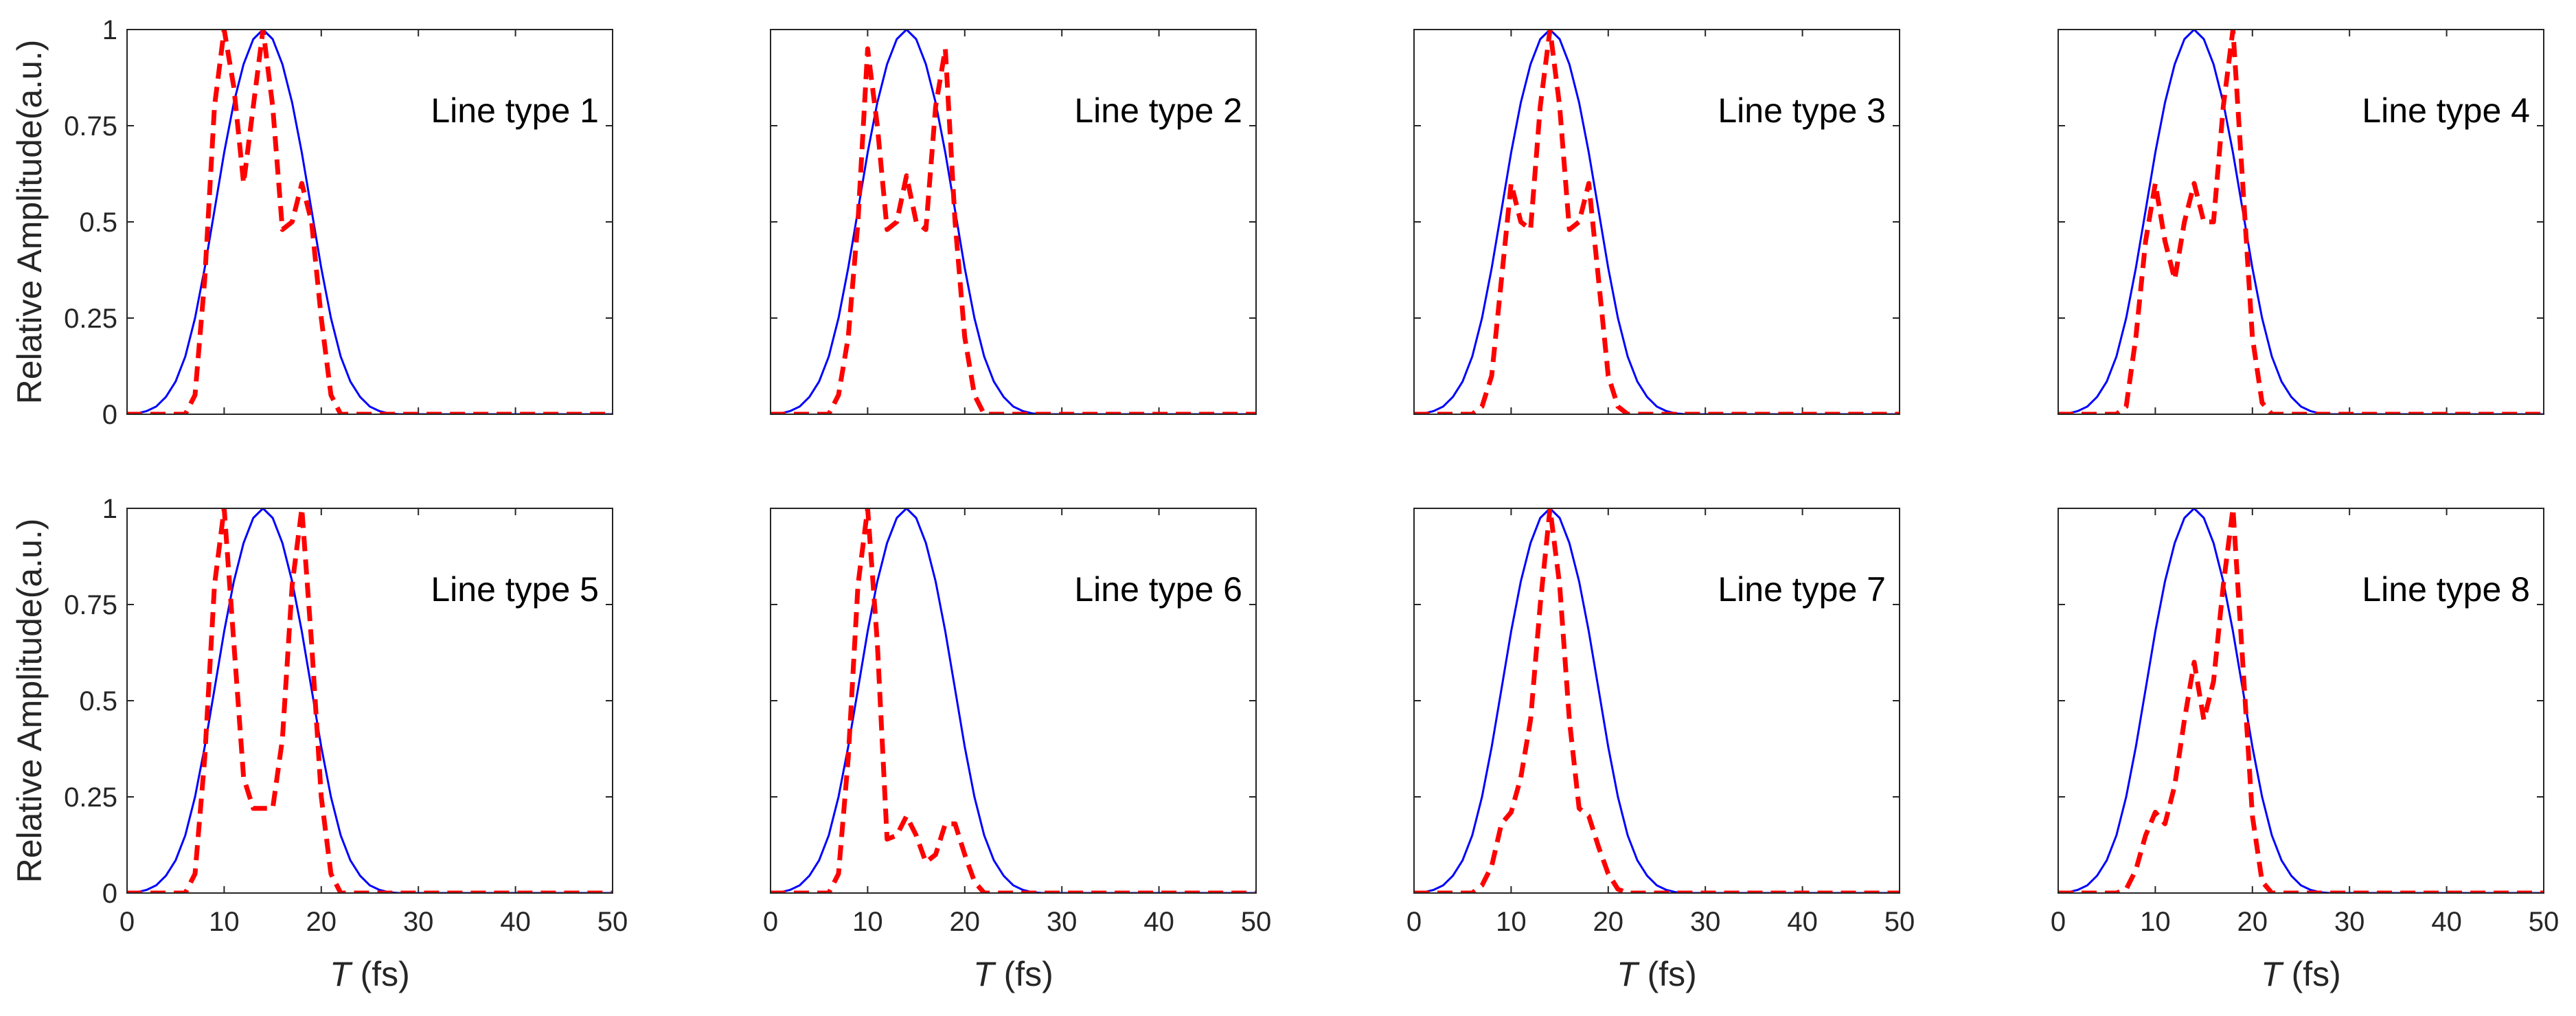 Image resolution: width=2576 pixels, height=1016 pixels. What do you see at coordinates (1802, 589) in the screenshot?
I see `panel-label: Line type 7` at bounding box center [1802, 589].